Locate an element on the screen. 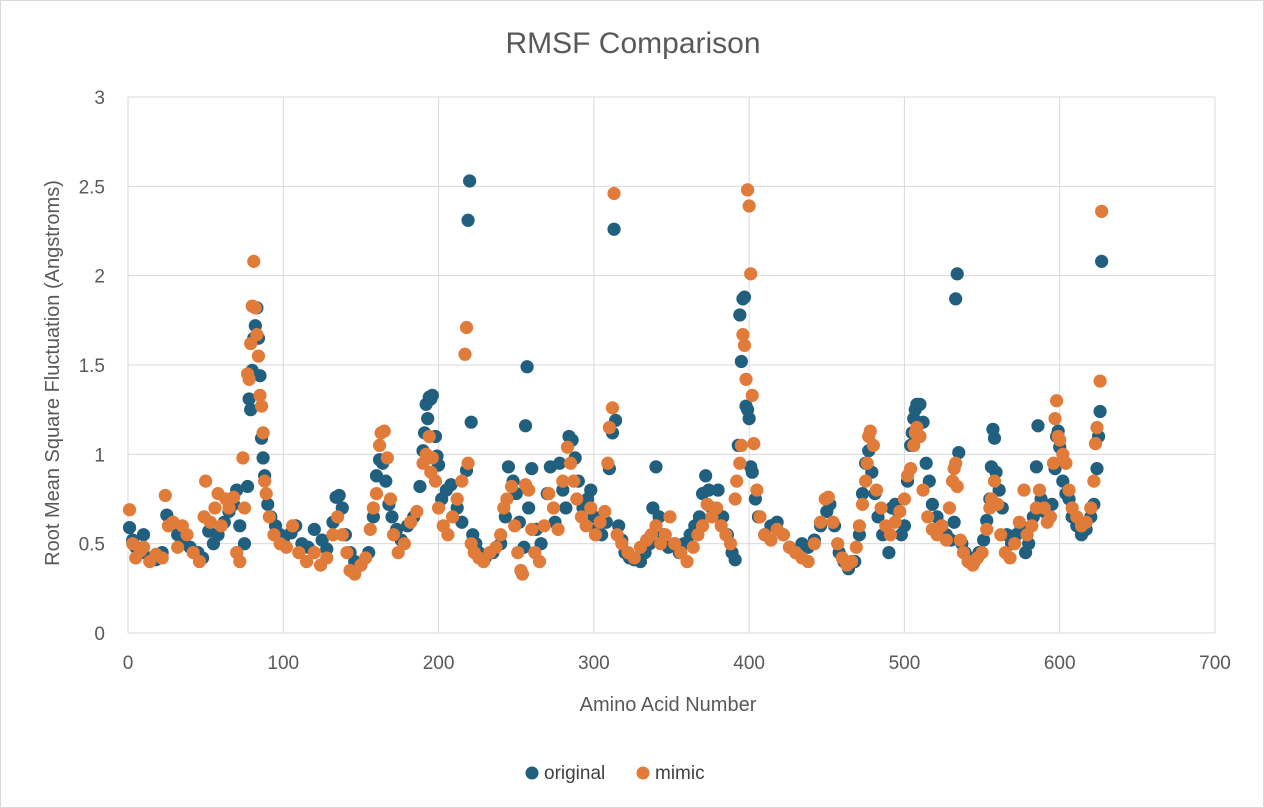 The width and height of the screenshot is (1264, 808). legend-label-mimic: mimic is located at coordinates (680, 773).